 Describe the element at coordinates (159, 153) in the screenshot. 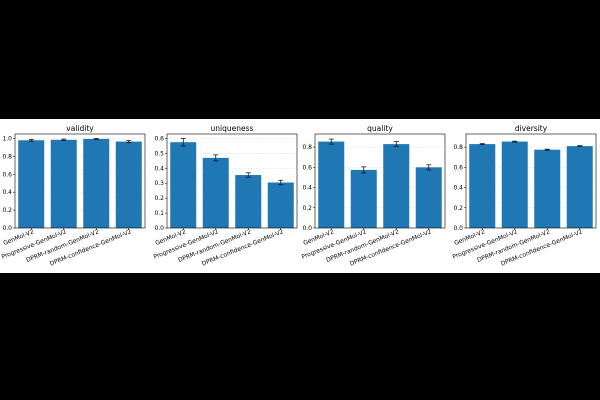

I see `y-tick-label: 0.5` at that location.